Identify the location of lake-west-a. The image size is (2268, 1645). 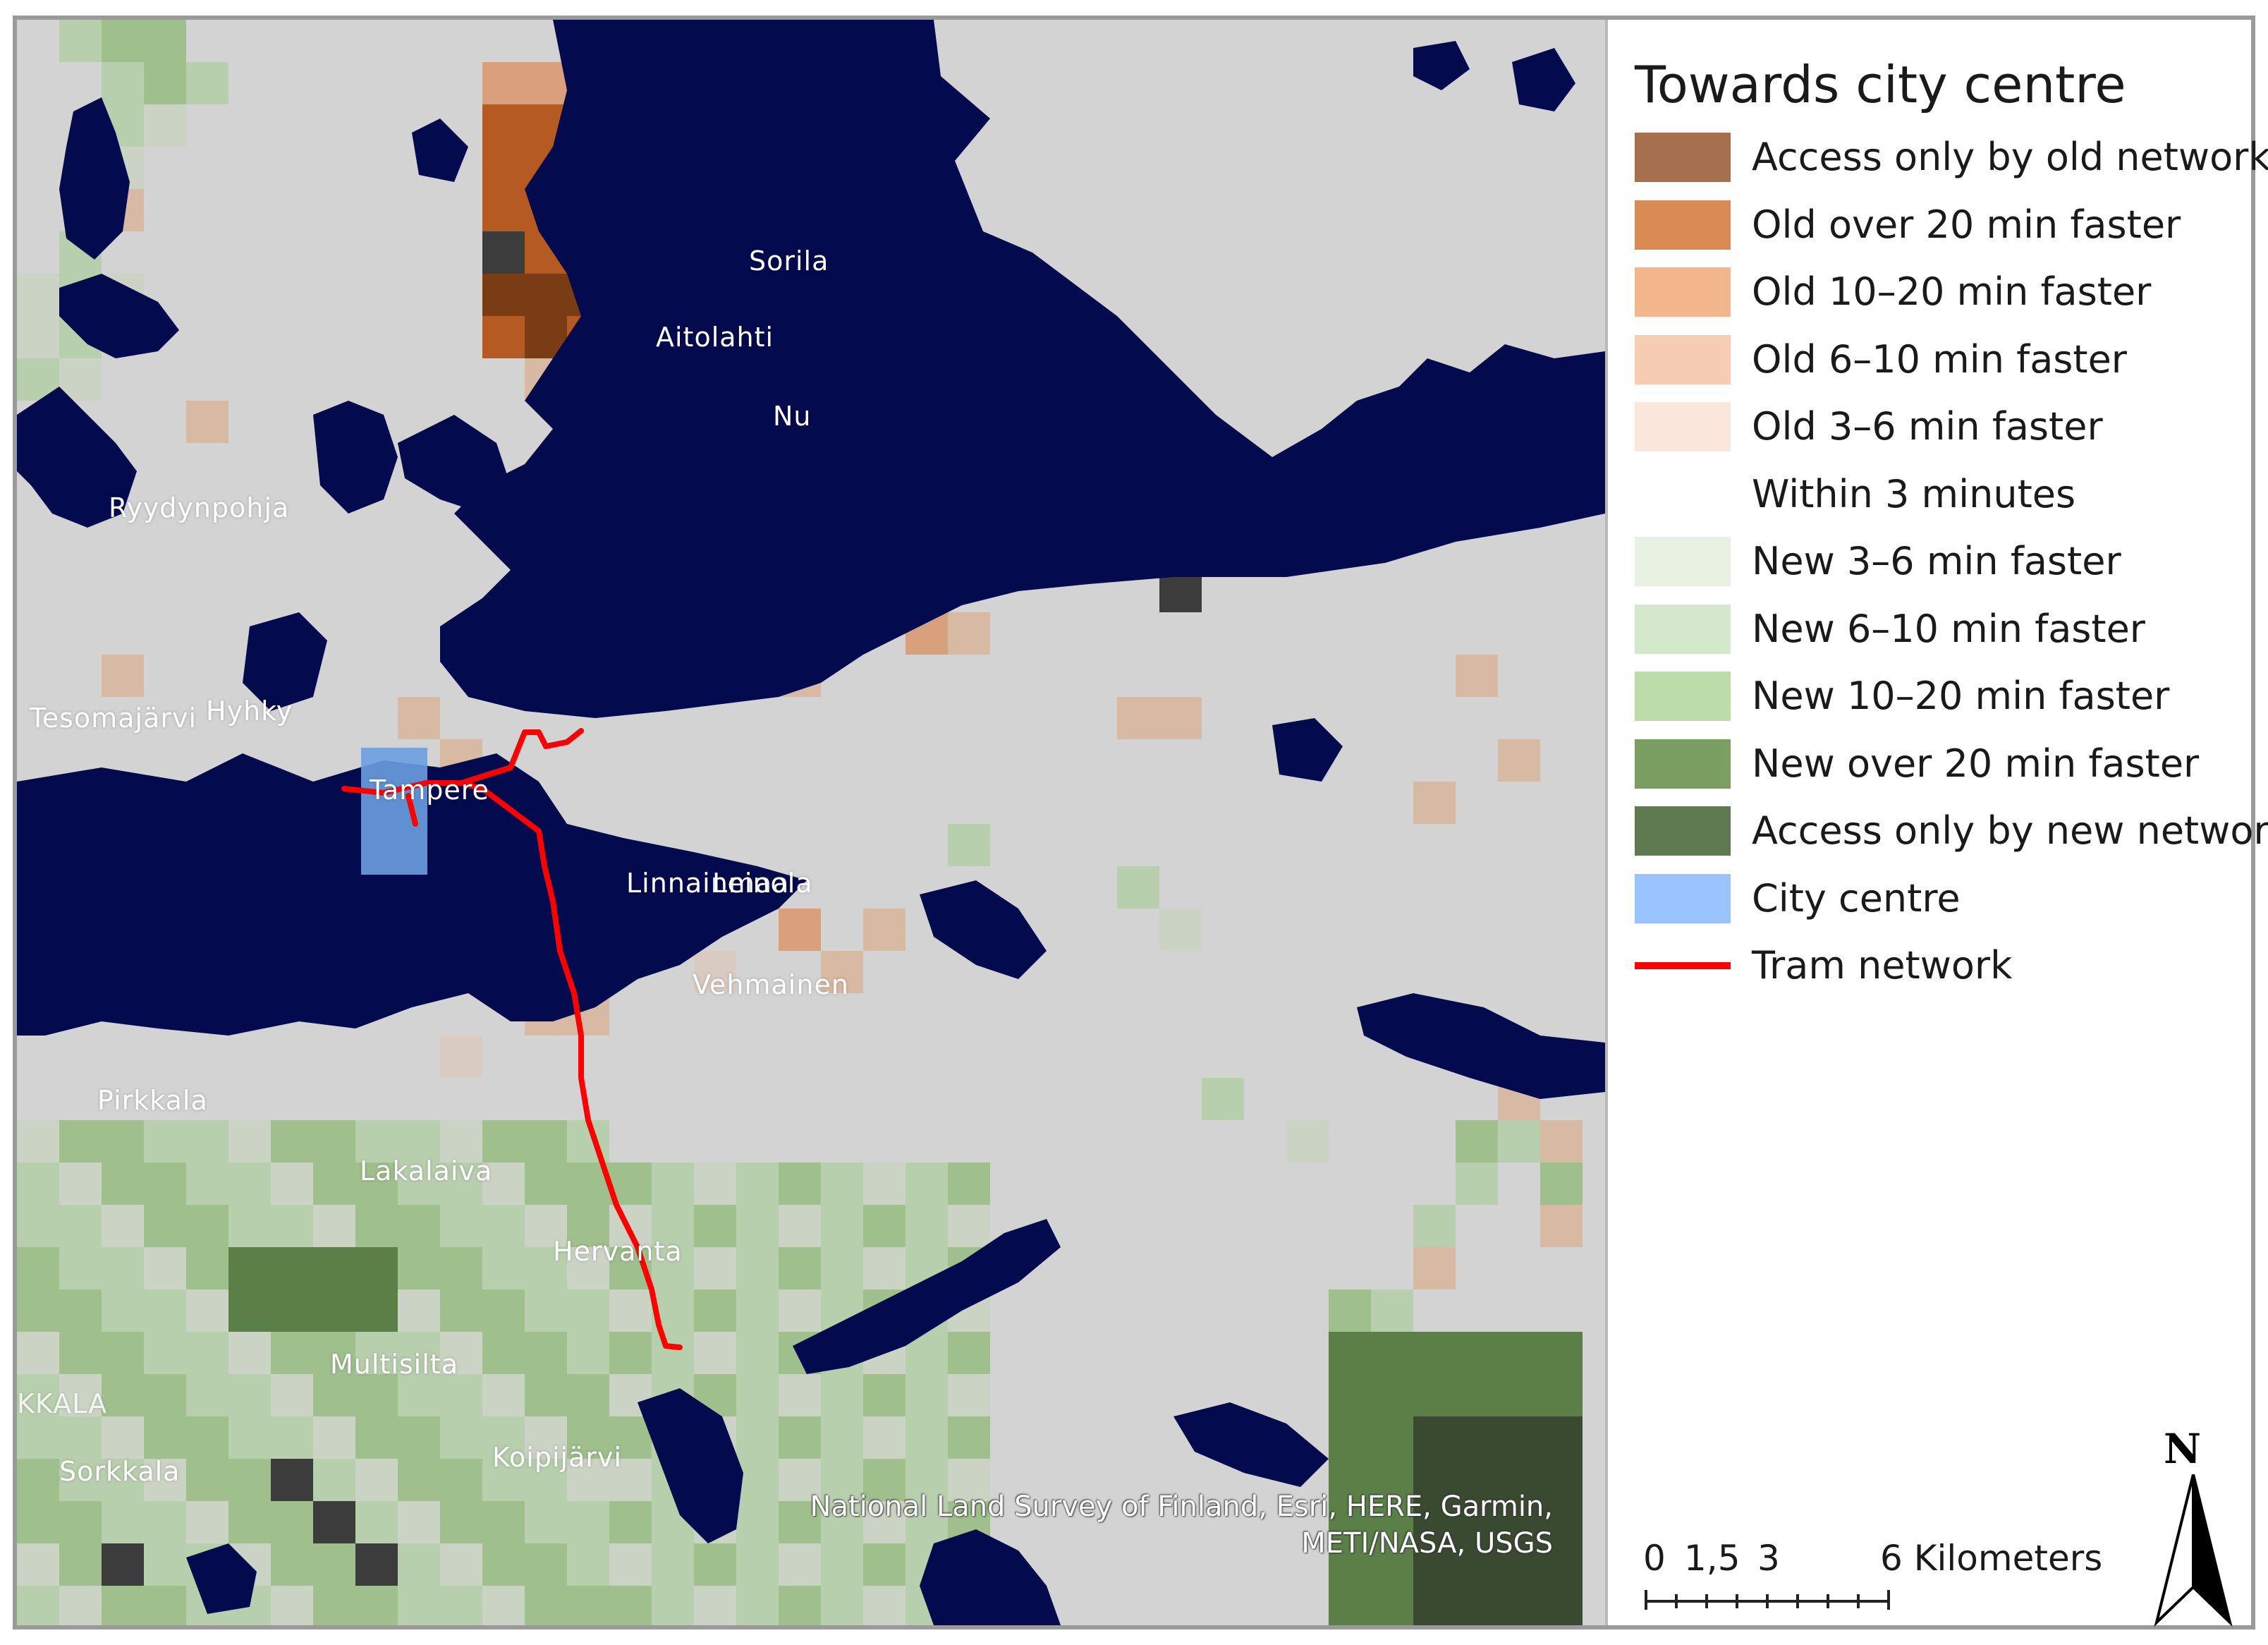
(94, 178).